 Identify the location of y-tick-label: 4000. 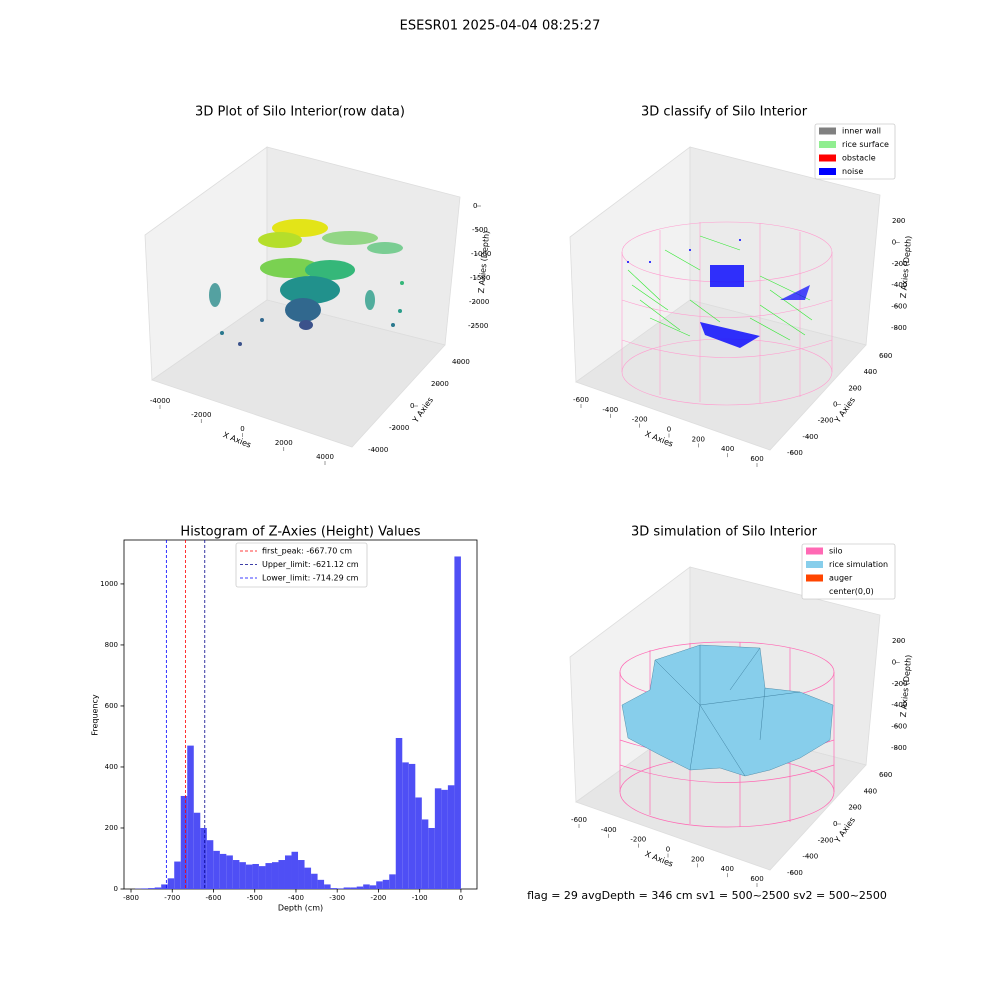
(461, 362).